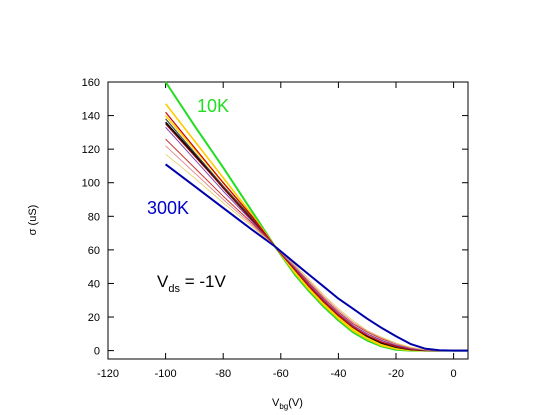  Describe the element at coordinates (283, 406) in the screenshot. I see `x-axis-label-sub: bg` at that location.